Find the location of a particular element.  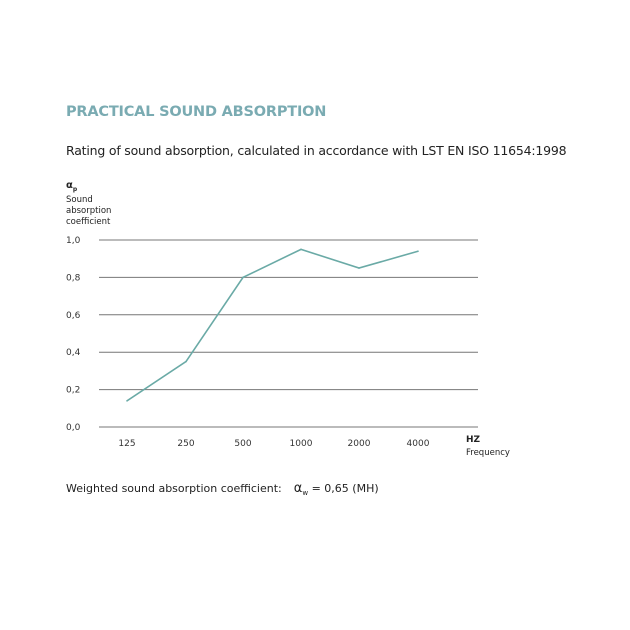

x-tick-label: 2000 is located at coordinates (359, 444).